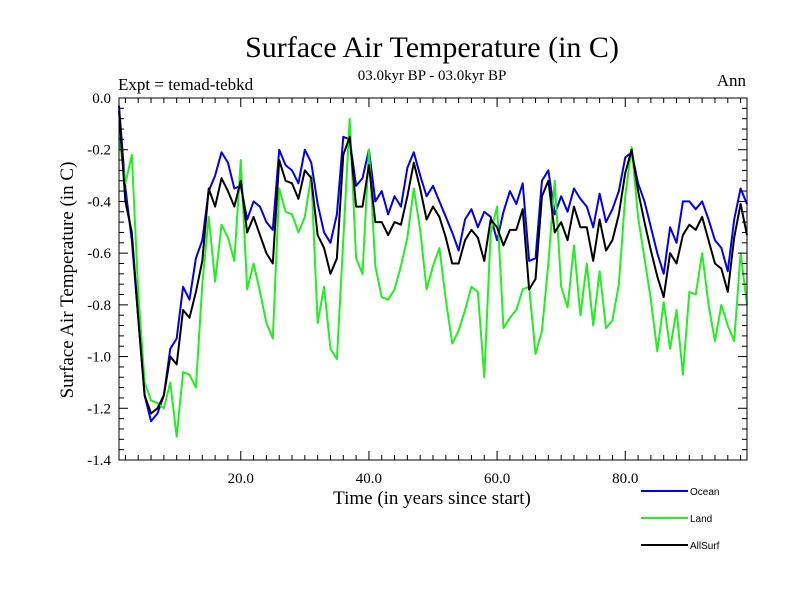  Describe the element at coordinates (67, 280) in the screenshot. I see `y-axis-label: Surface Air Temperature (in C)` at that location.